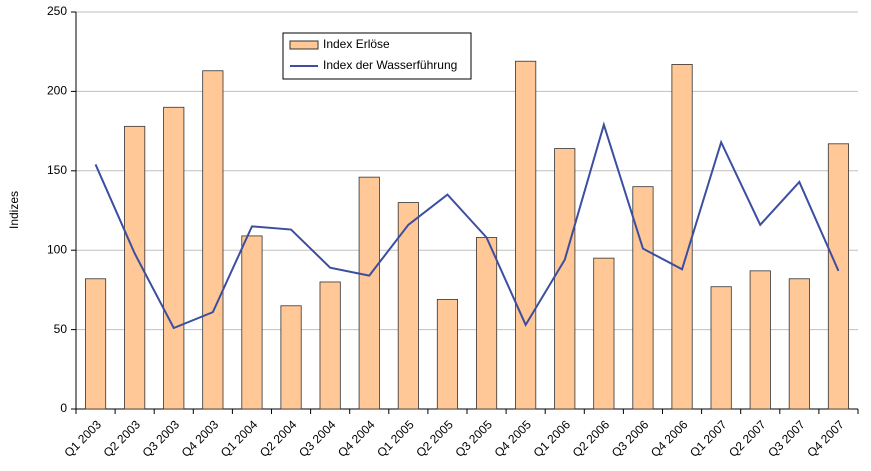 The image size is (871, 471). What do you see at coordinates (786, 438) in the screenshot?
I see `x-tick-label: Q3 2007` at bounding box center [786, 438].